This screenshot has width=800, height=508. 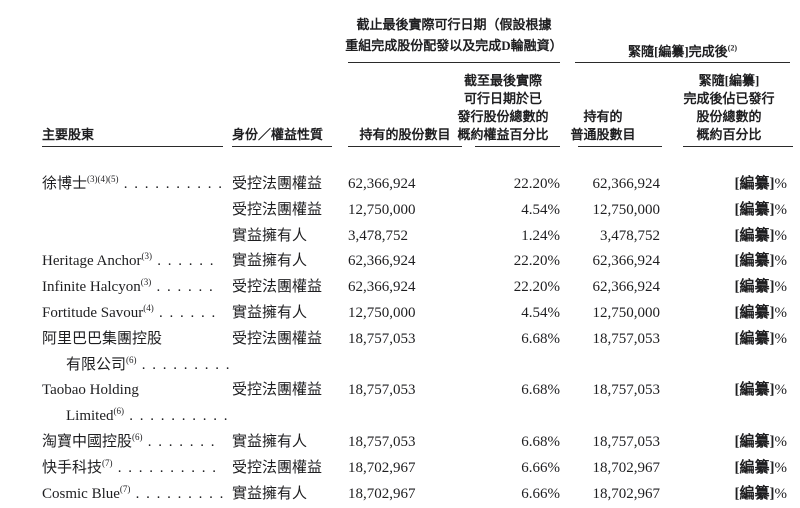 What do you see at coordinates (603, 116) in the screenshot?
I see `ordinary-header-line1: 持有的` at bounding box center [603, 116].